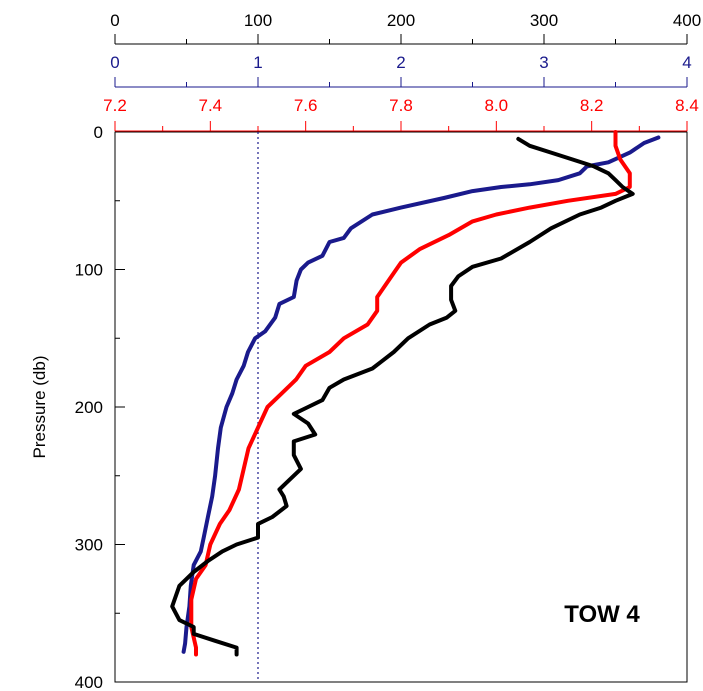 The width and height of the screenshot is (703, 691). Describe the element at coordinates (89, 682) in the screenshot. I see `y-axis-tick-label: 400` at that location.